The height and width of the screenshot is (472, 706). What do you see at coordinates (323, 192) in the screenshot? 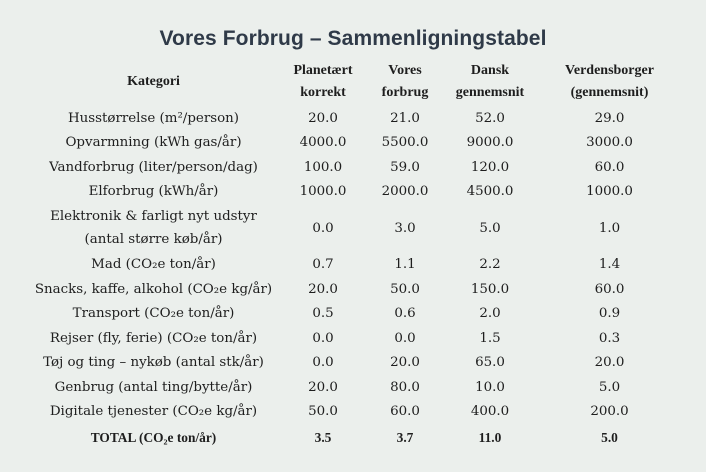
I see `cell-planetary: 1000.0` at bounding box center [323, 192].